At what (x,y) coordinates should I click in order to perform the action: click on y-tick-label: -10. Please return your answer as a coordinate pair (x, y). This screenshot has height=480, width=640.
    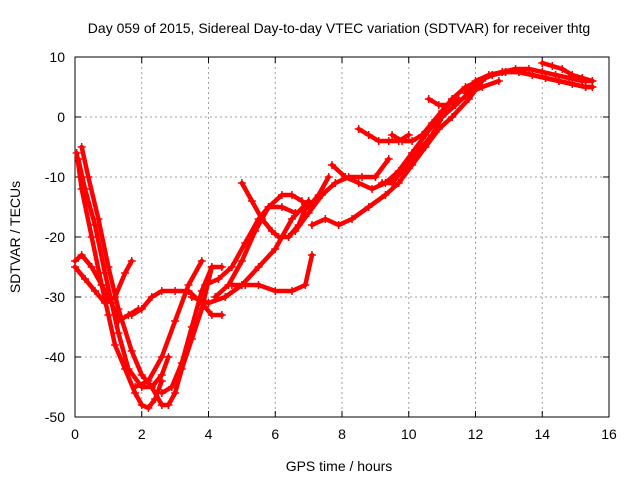
    Looking at the image, I should click on (55, 177).